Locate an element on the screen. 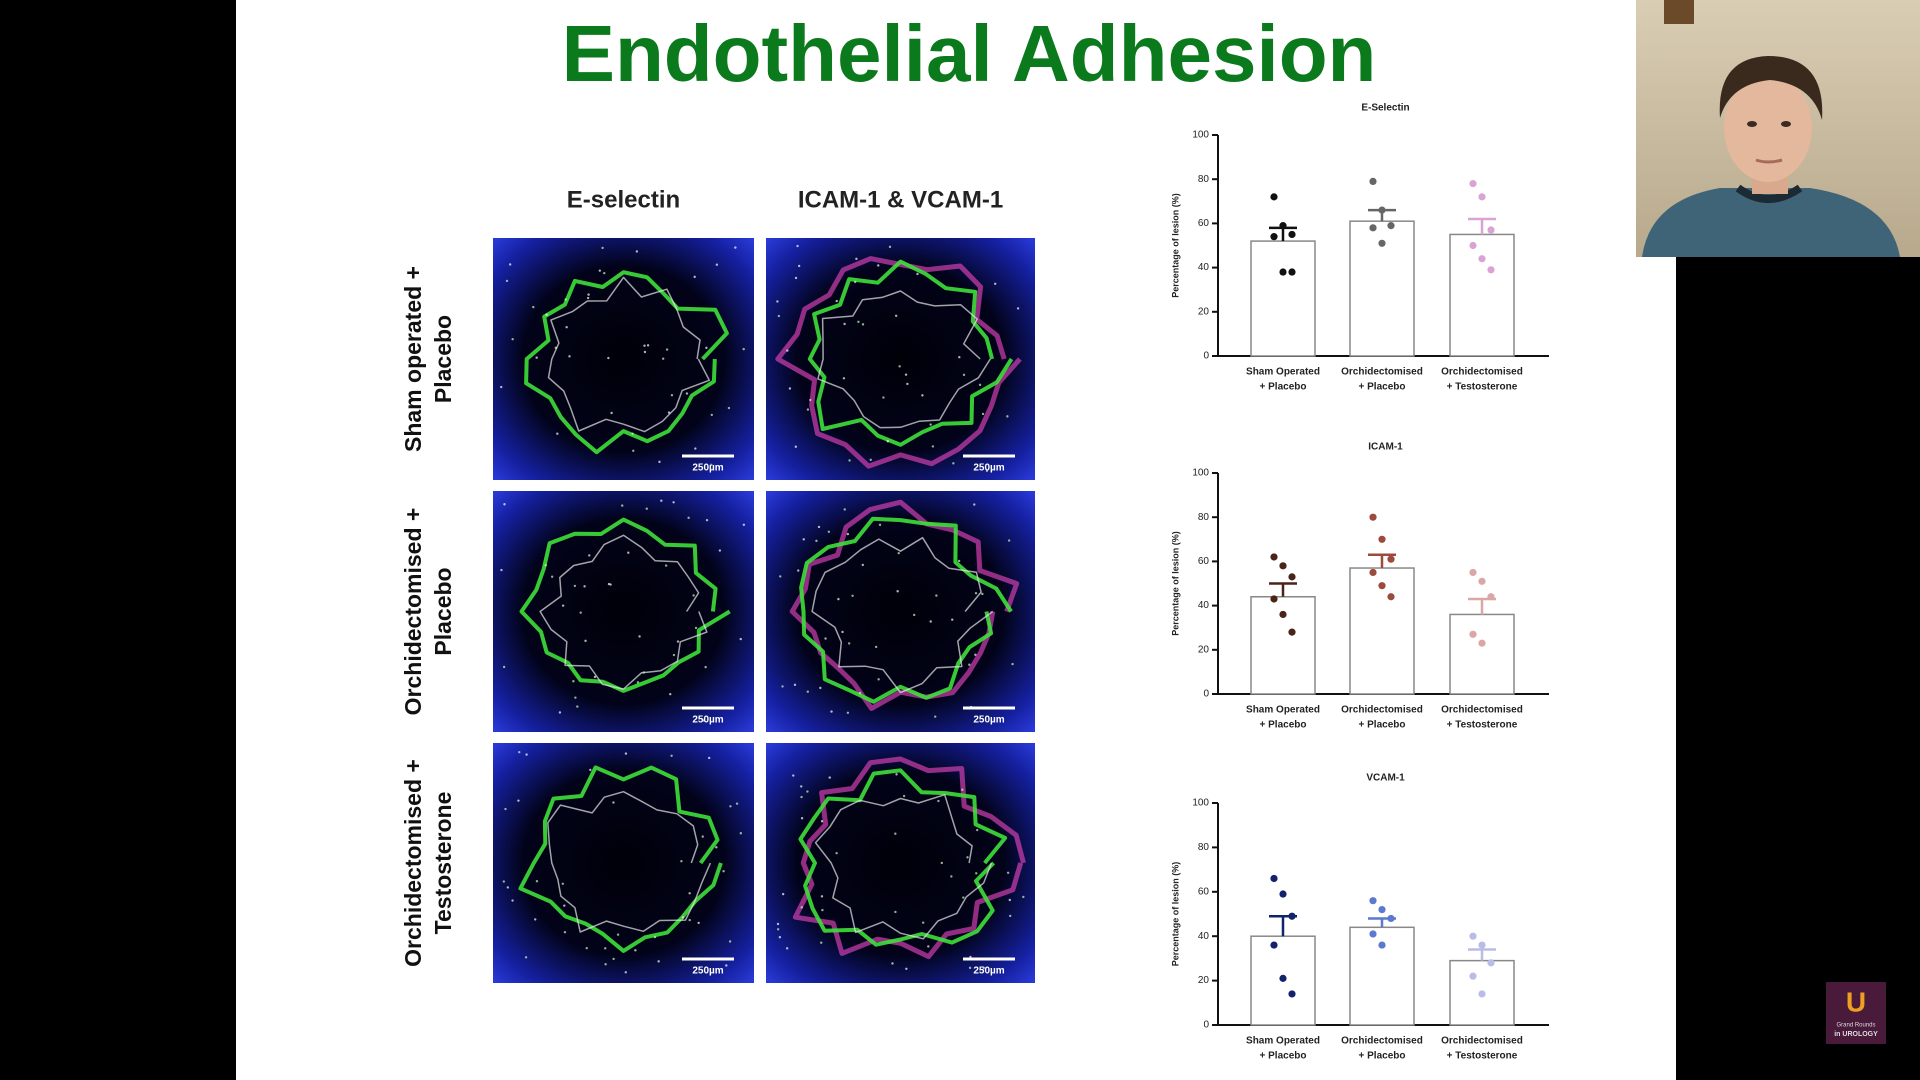 Image resolution: width=1920 pixels, height=1080 pixels. y-tick-label: 60 is located at coordinates (1204, 223).